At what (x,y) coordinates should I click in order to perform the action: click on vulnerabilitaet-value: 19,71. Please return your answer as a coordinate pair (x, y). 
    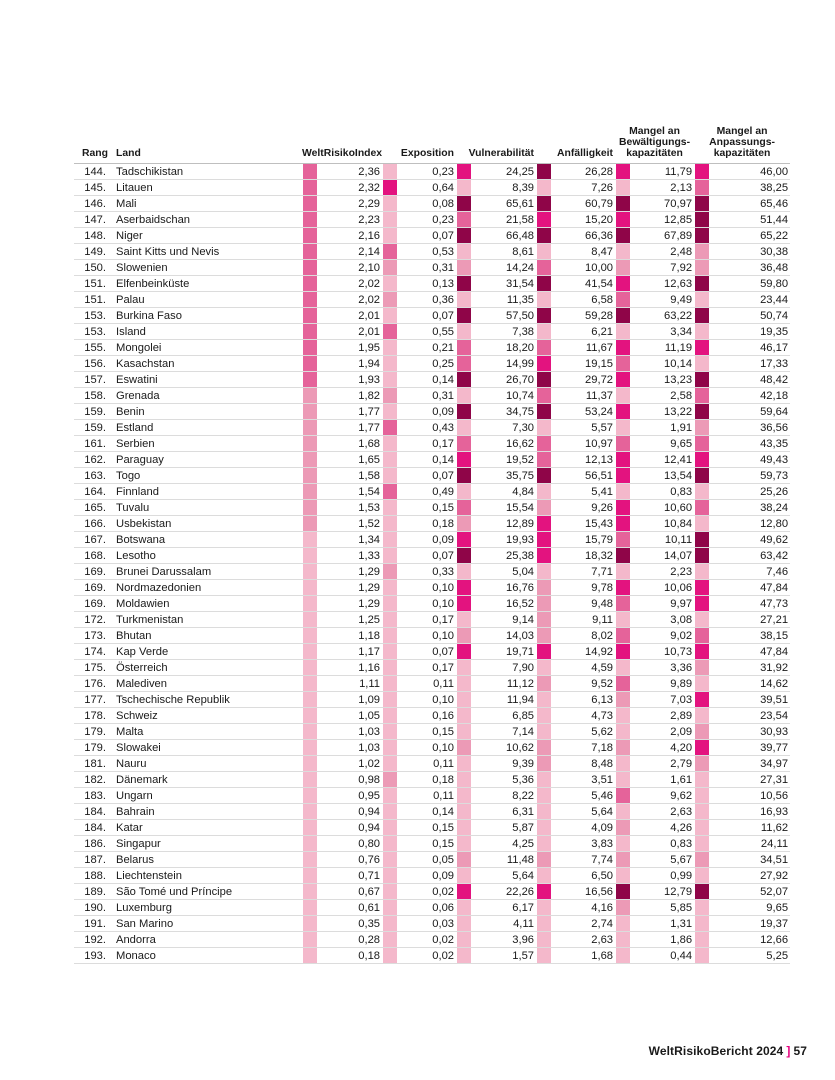
    Looking at the image, I should click on (504, 651).